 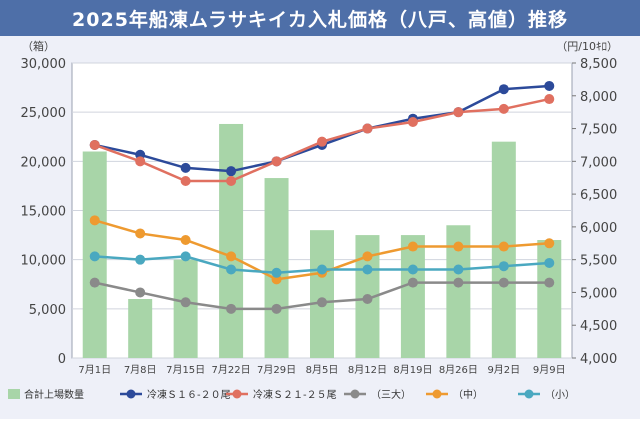 I want to click on y-left-tick-label: 15,000, so click(x=44, y=212).